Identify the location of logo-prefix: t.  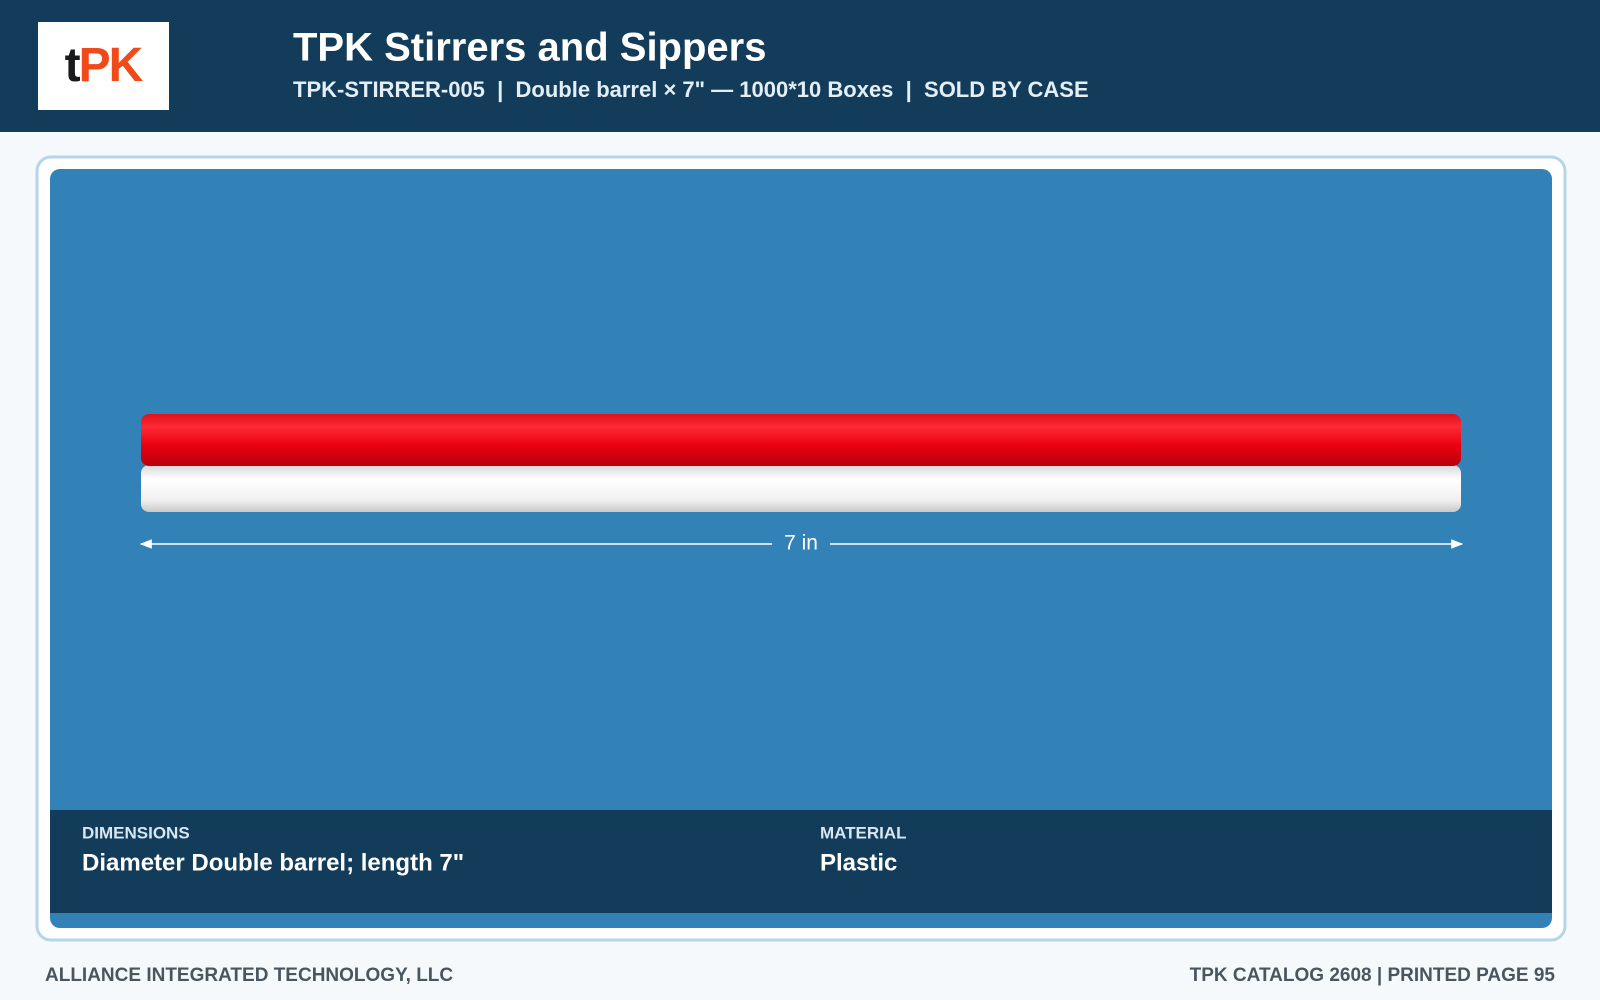
(73, 65).